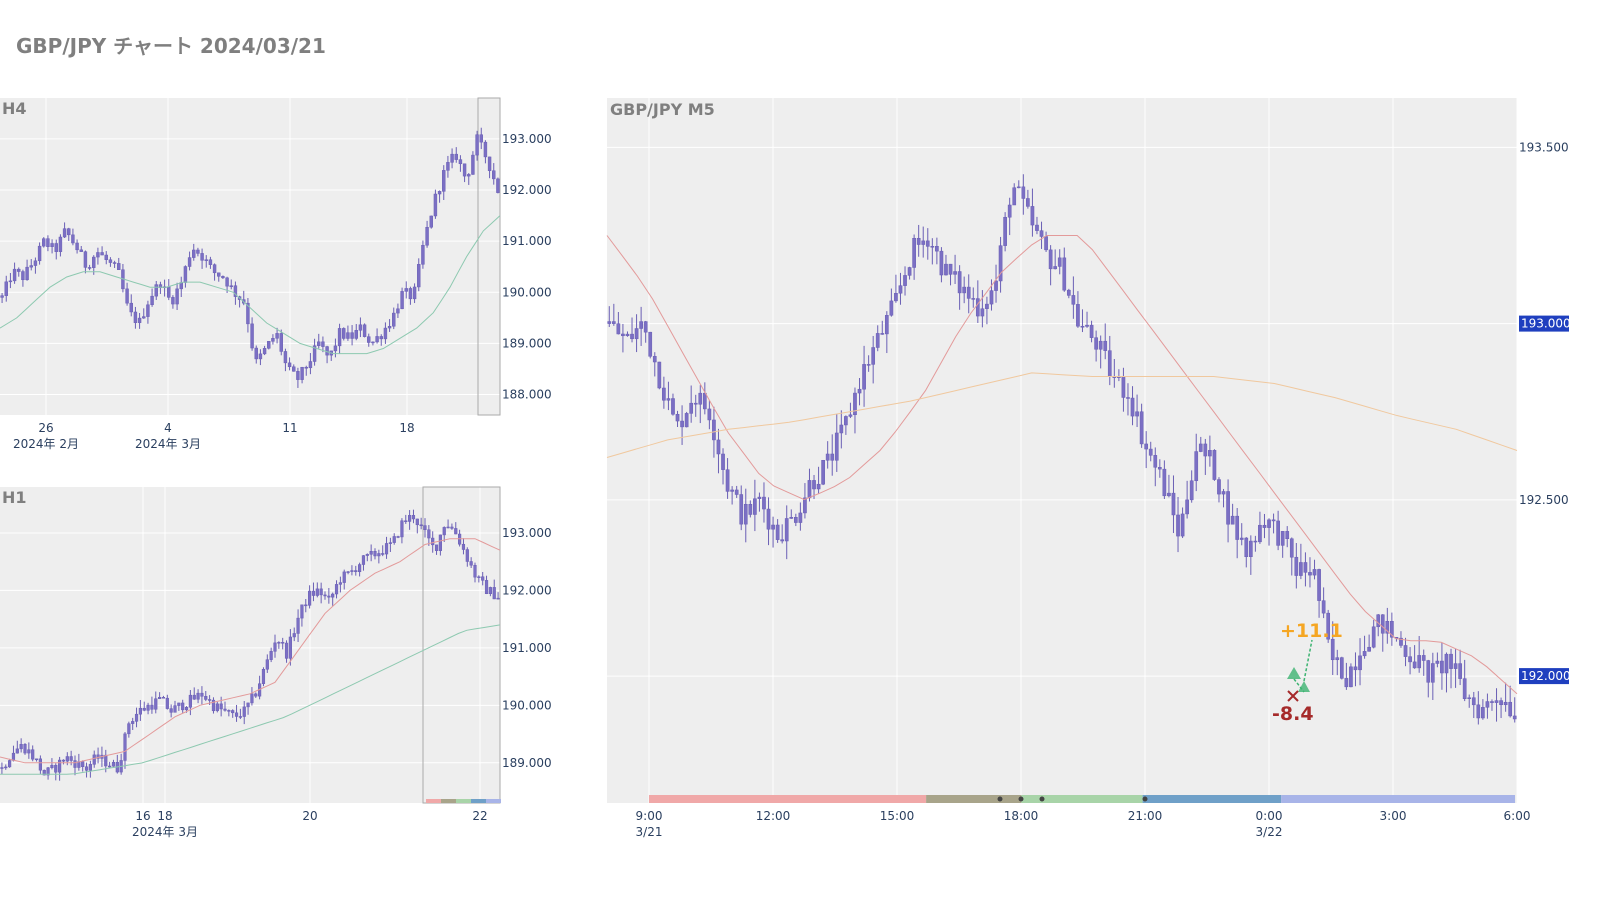 The height and width of the screenshot is (900, 1600). What do you see at coordinates (527, 705) in the screenshot?
I see `y-tick-label: 190.000` at bounding box center [527, 705].